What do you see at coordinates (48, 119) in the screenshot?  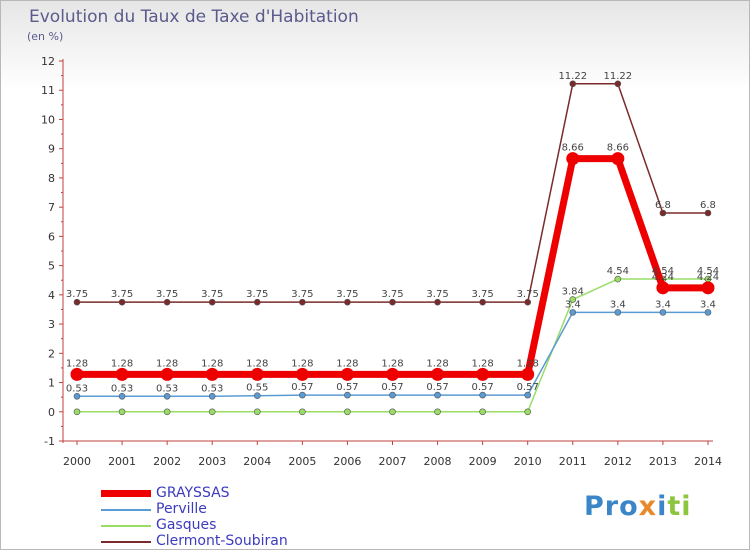 I see `y-tick-label: 10` at bounding box center [48, 119].